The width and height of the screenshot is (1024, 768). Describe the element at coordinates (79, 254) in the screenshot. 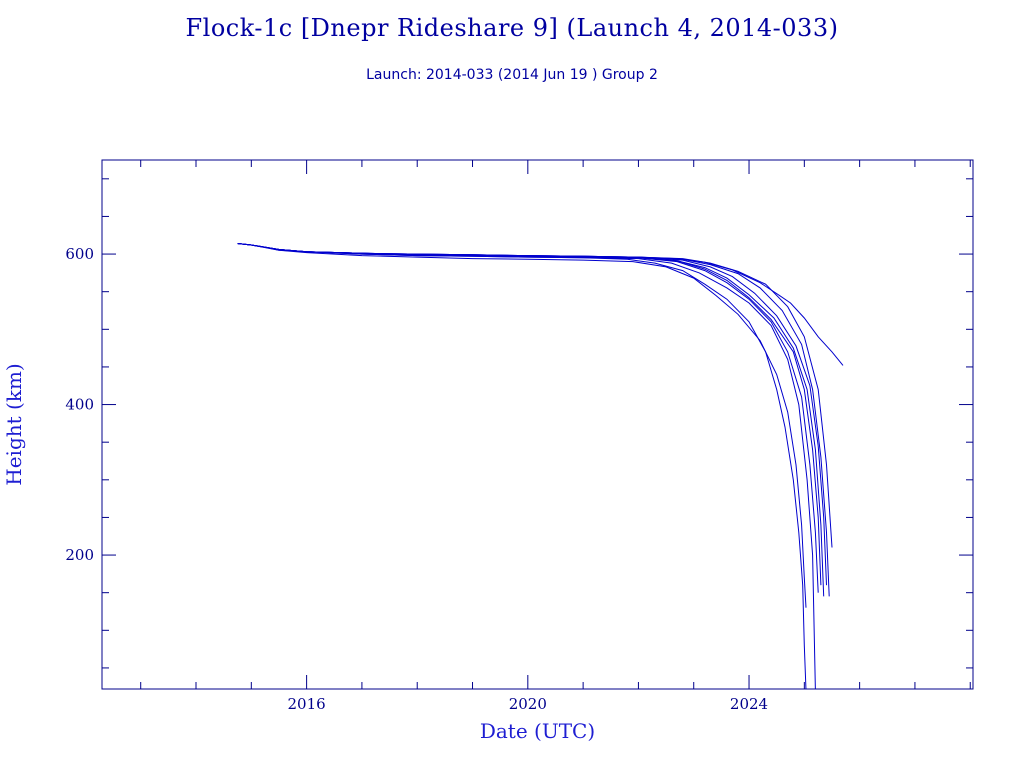

I see `y-tick-label: 600` at that location.